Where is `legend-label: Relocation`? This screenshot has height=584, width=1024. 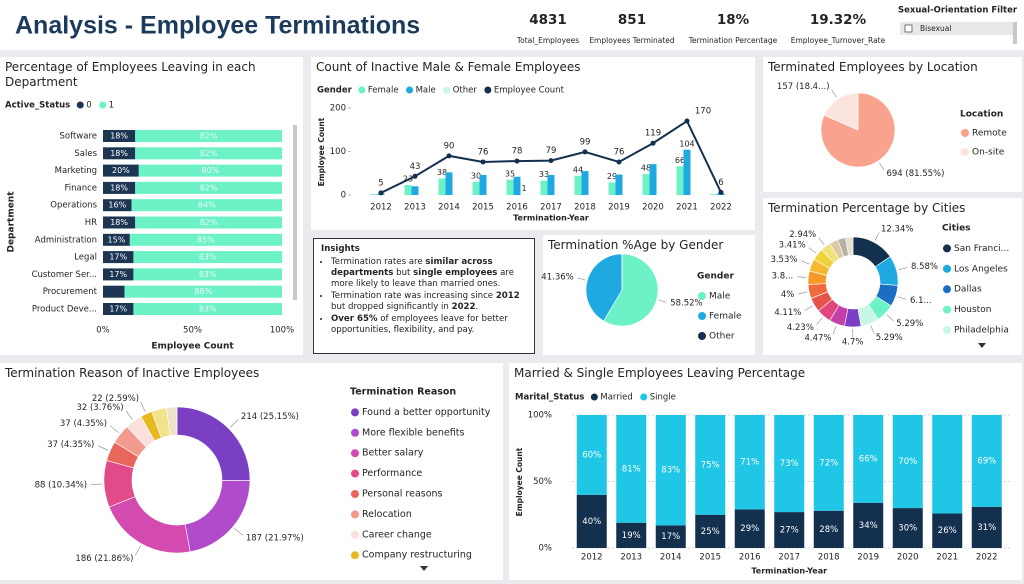 legend-label: Relocation is located at coordinates (387, 514).